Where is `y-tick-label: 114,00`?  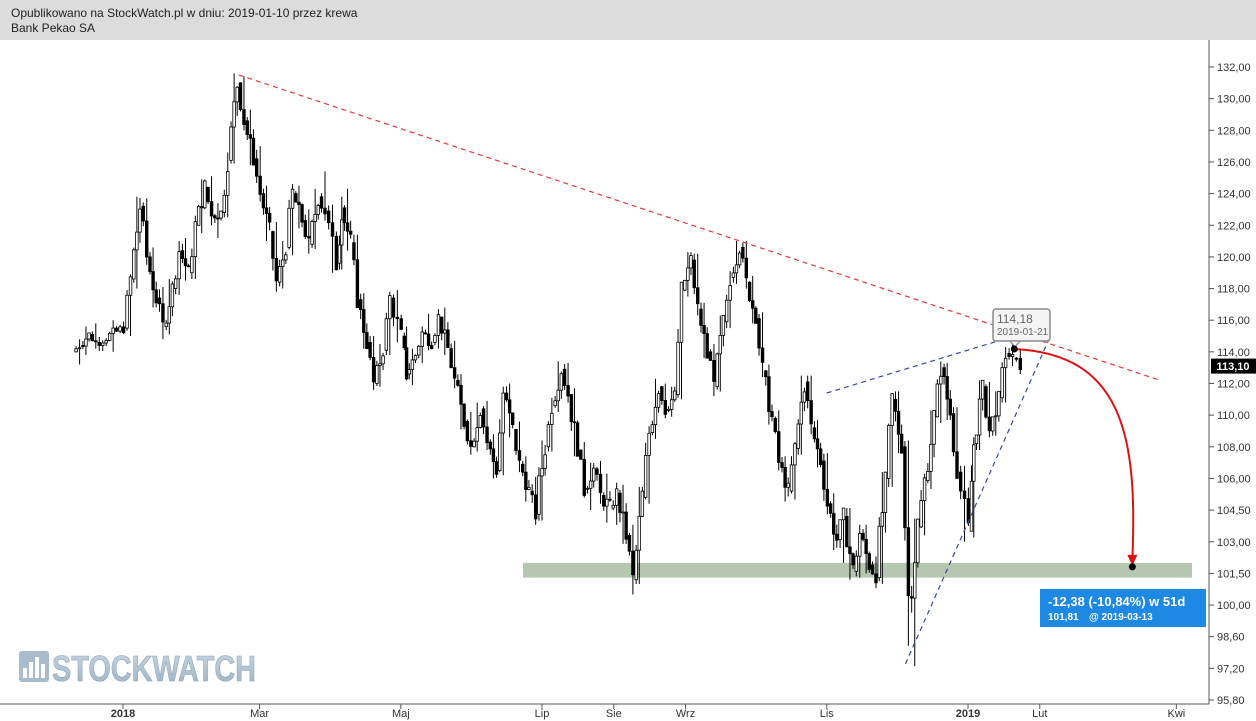
y-tick-label: 114,00 is located at coordinates (1233, 353).